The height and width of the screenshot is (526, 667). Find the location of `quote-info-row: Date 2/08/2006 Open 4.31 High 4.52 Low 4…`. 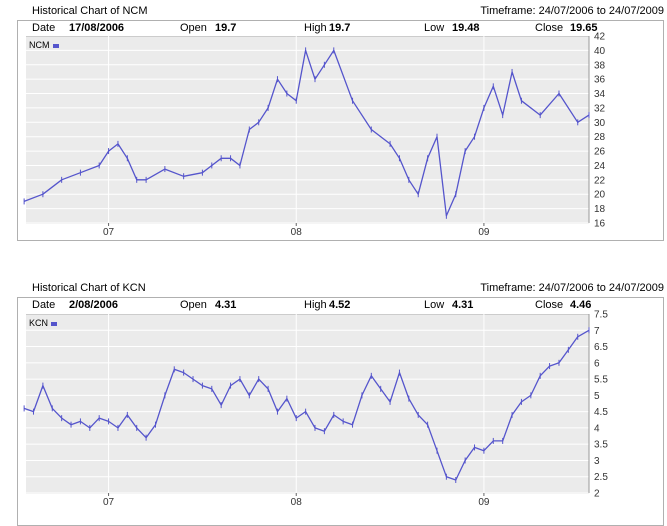

quote-info-row: Date 2/08/2006 Open 4.31 High 4.52 Low 4… is located at coordinates (340, 305).